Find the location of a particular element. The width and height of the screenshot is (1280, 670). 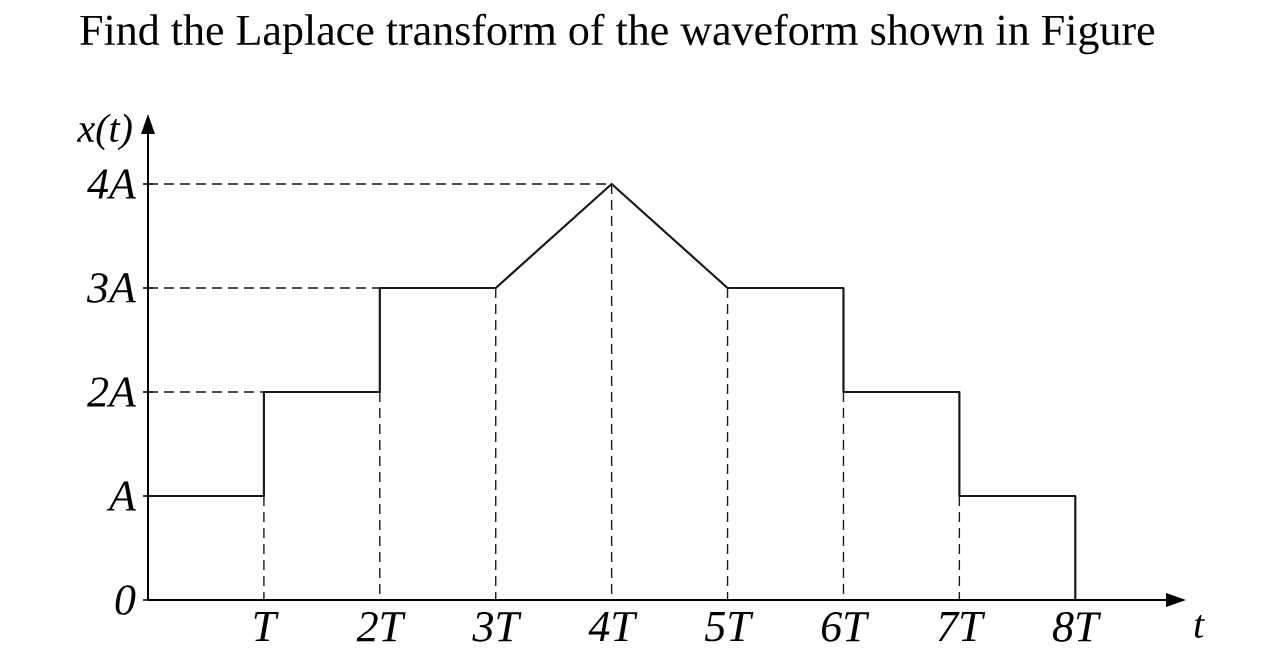

y-tick-label: 0 is located at coordinates (125, 600).